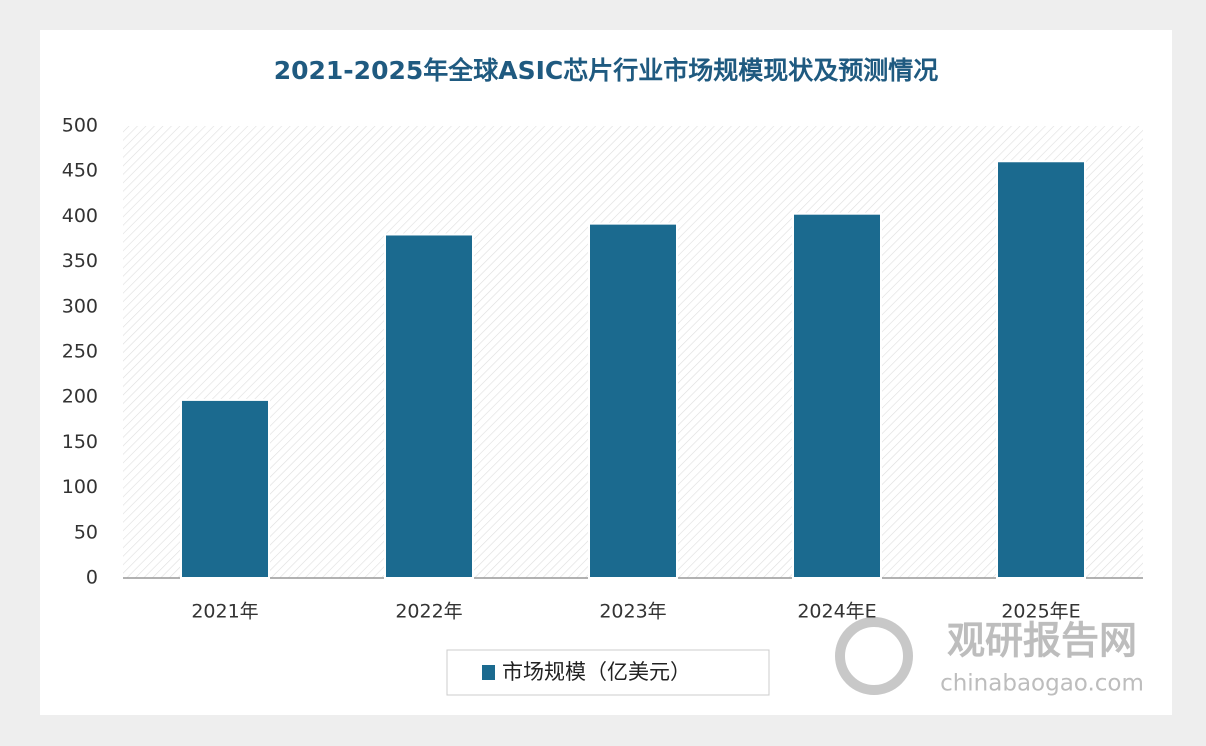 This screenshot has height=746, width=1206. Describe the element at coordinates (632, 612) in the screenshot. I see `x-tick-label: 2023年` at that location.